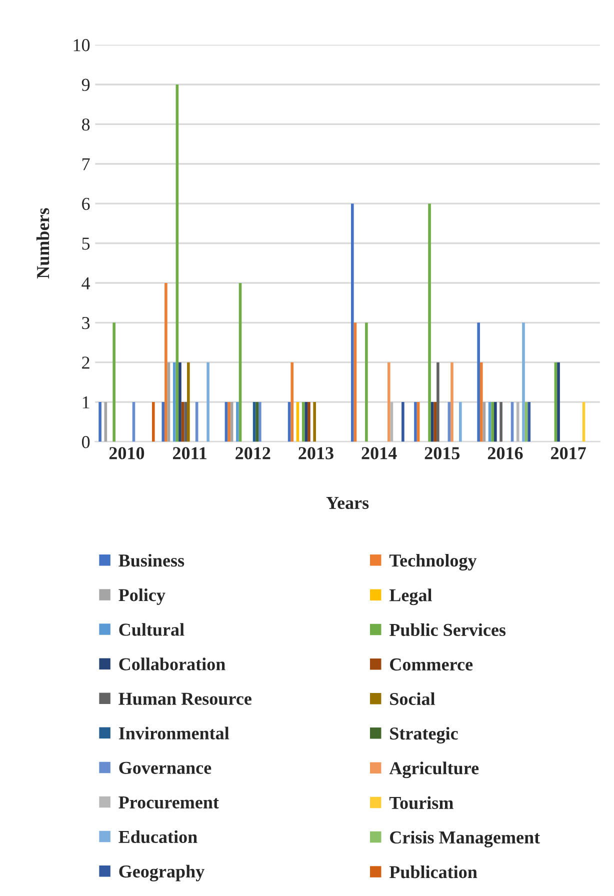  Describe the element at coordinates (189, 453) in the screenshot. I see `x-tick-label: 2011` at that location.